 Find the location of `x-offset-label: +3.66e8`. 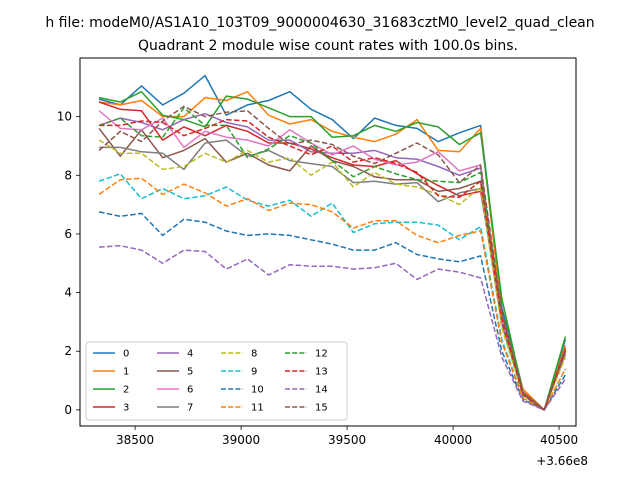

x-offset-label: +3.66e8 is located at coordinates (562, 461).